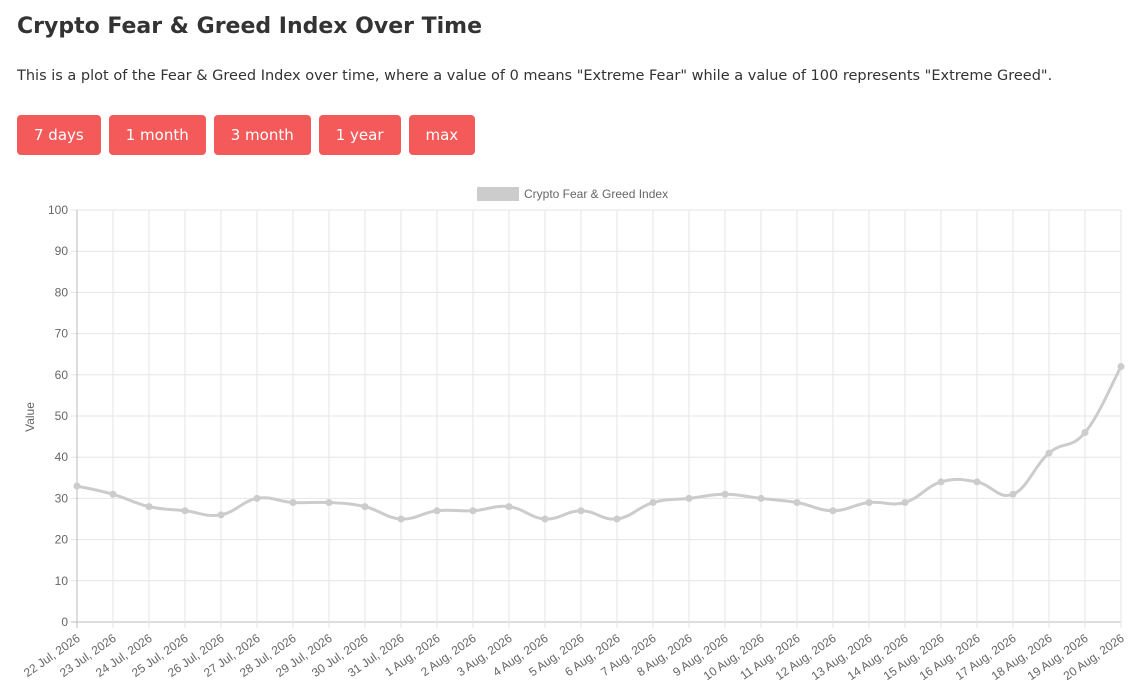  What do you see at coordinates (359, 135) in the screenshot?
I see `range-1-year-button: 1 year` at bounding box center [359, 135].